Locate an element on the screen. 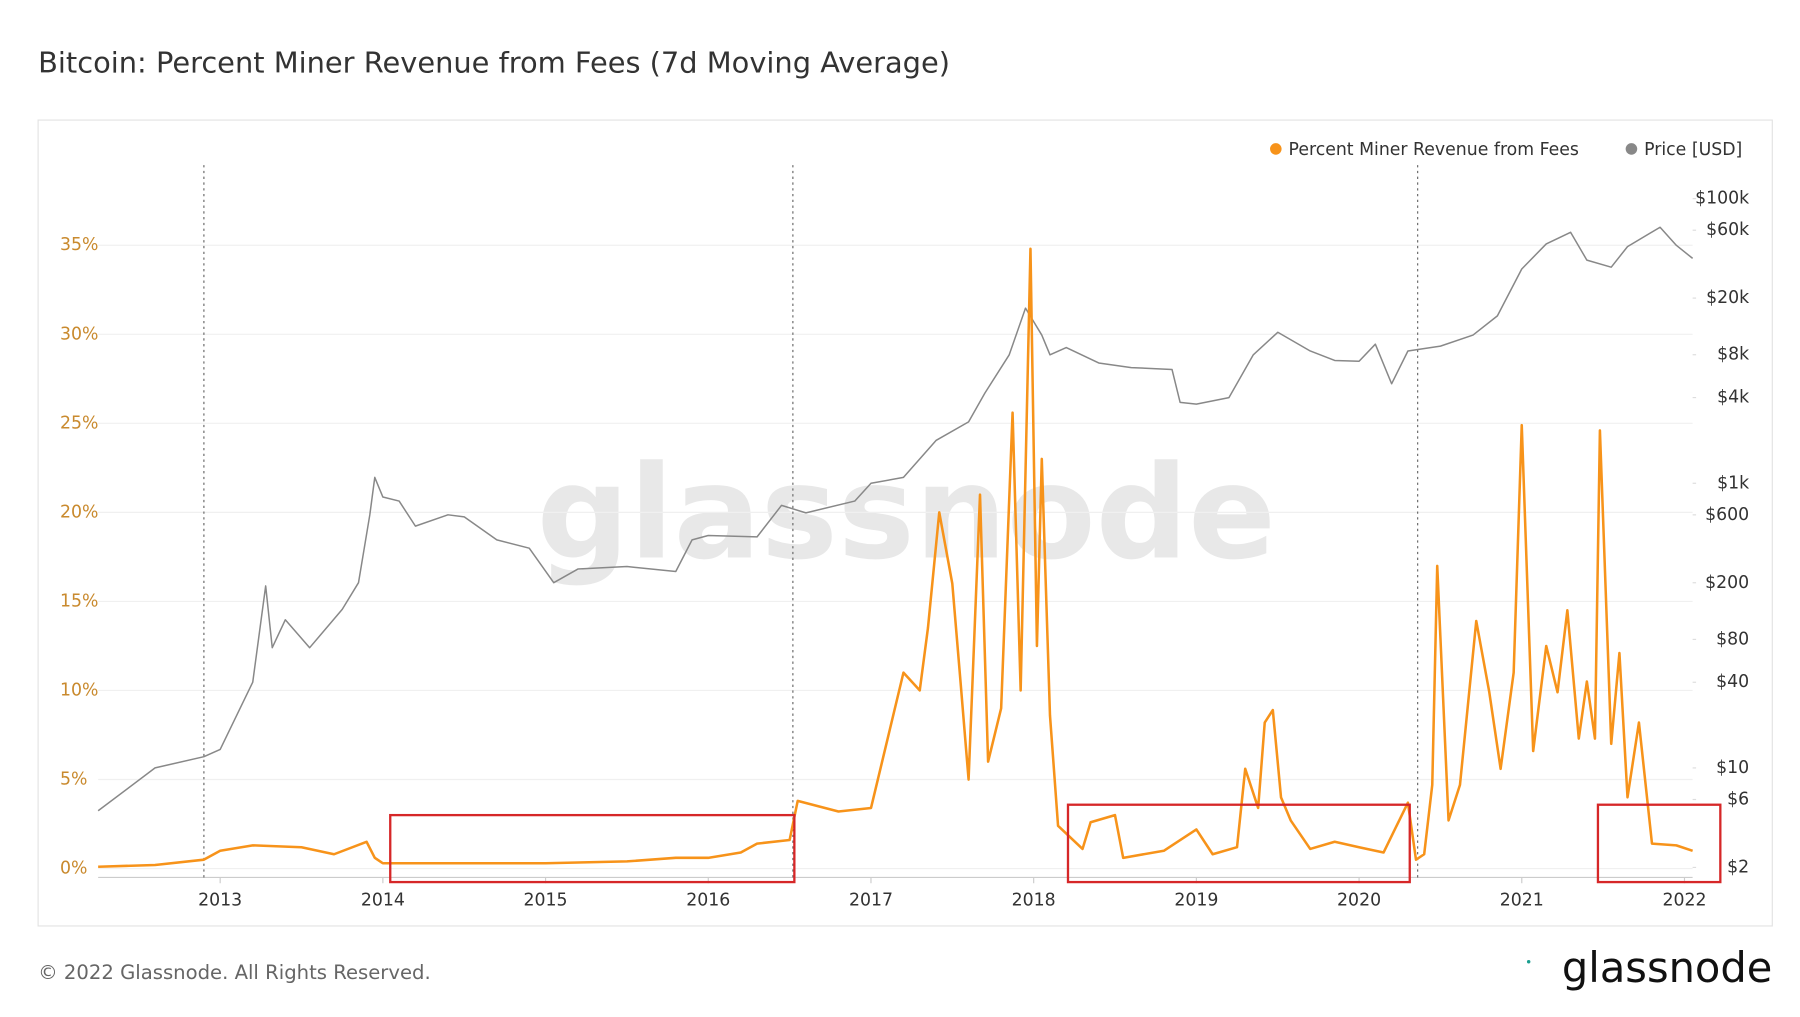  y-tick-label: 30% is located at coordinates (79, 334).